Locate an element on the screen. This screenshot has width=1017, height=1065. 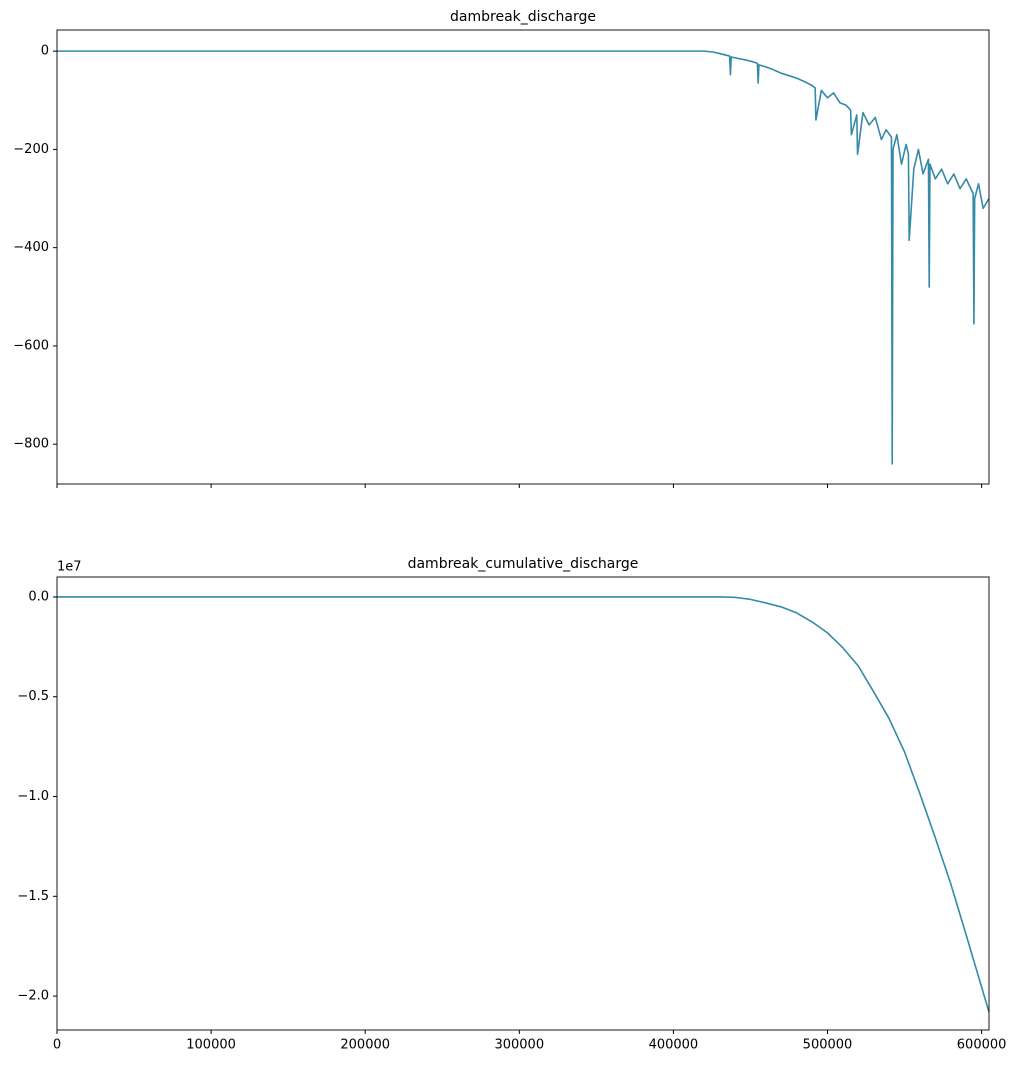
y-tick-label: −200 is located at coordinates (31, 149).